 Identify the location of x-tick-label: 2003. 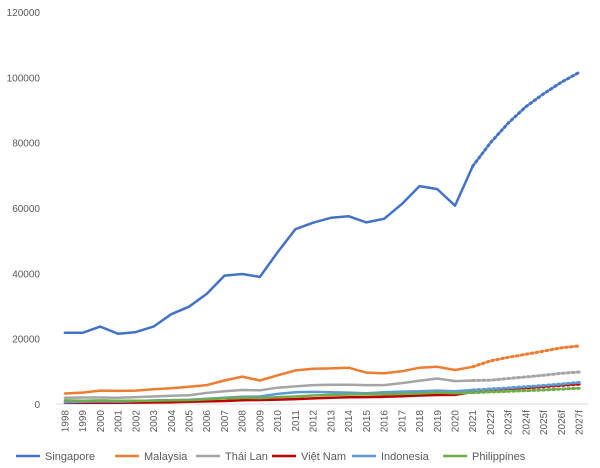
(154, 421).